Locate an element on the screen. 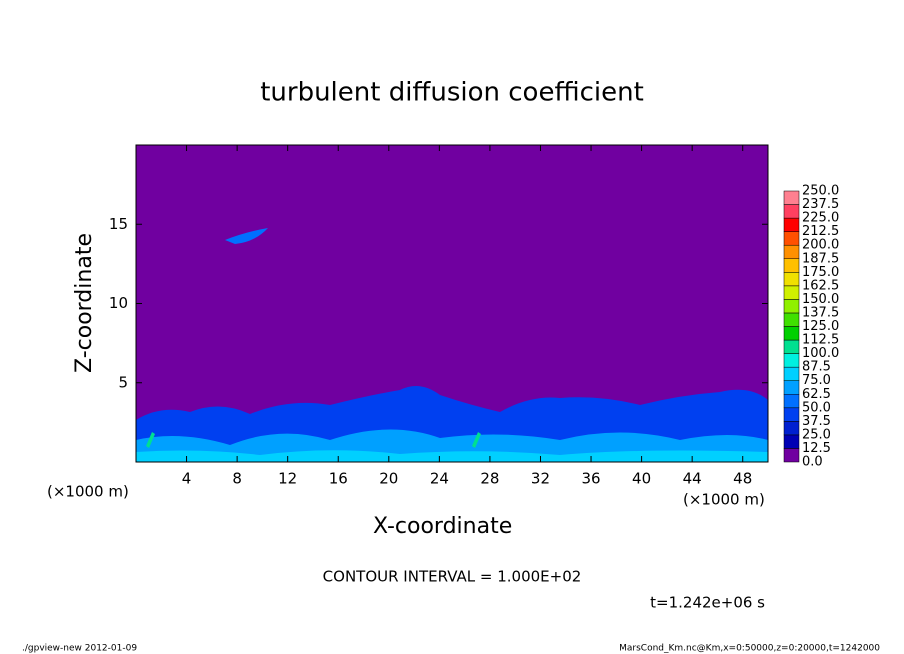  colorbar-label: 225.0 is located at coordinates (820, 218).